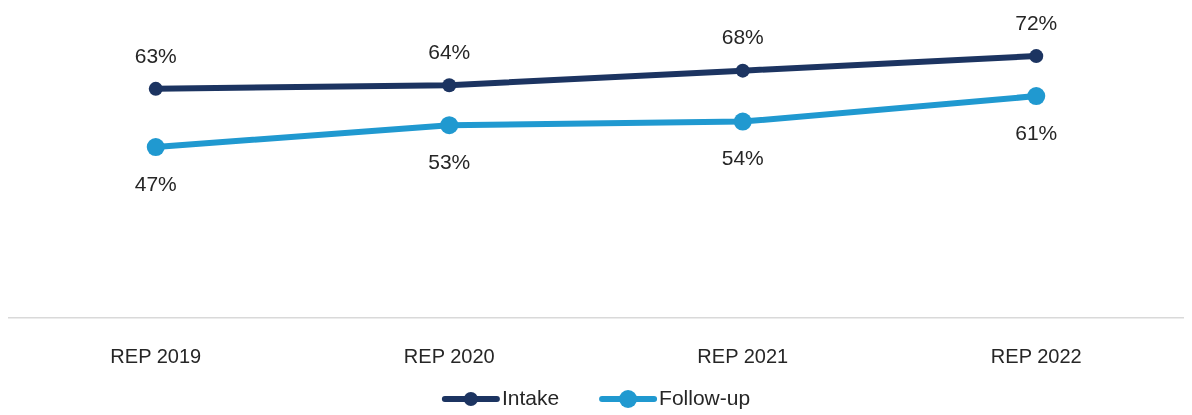 The width and height of the screenshot is (1192, 415). I want to click on legend-label: Follow-up, so click(705, 397).